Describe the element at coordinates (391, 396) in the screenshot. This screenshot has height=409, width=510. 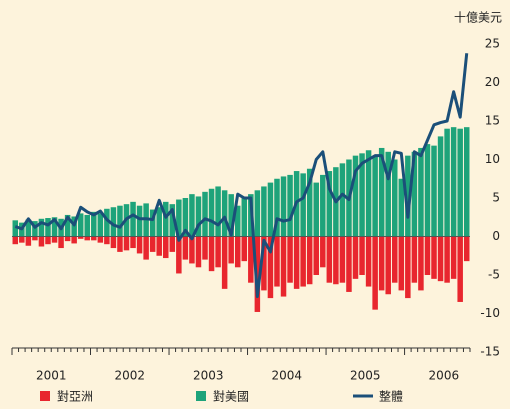
I see `legend-label: 整體` at that location.